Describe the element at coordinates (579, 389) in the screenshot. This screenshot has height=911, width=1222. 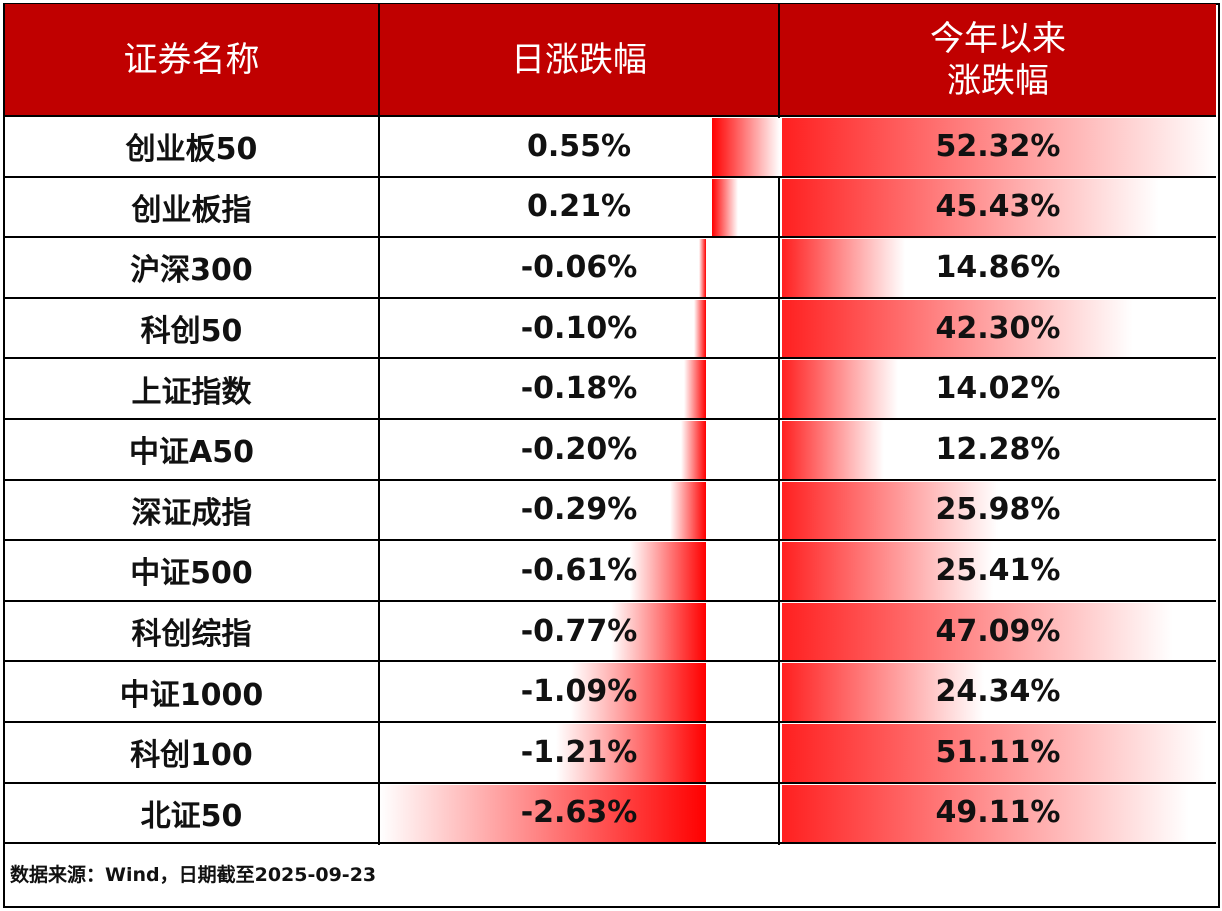
I see `daily-change-label: -0.18%` at that location.